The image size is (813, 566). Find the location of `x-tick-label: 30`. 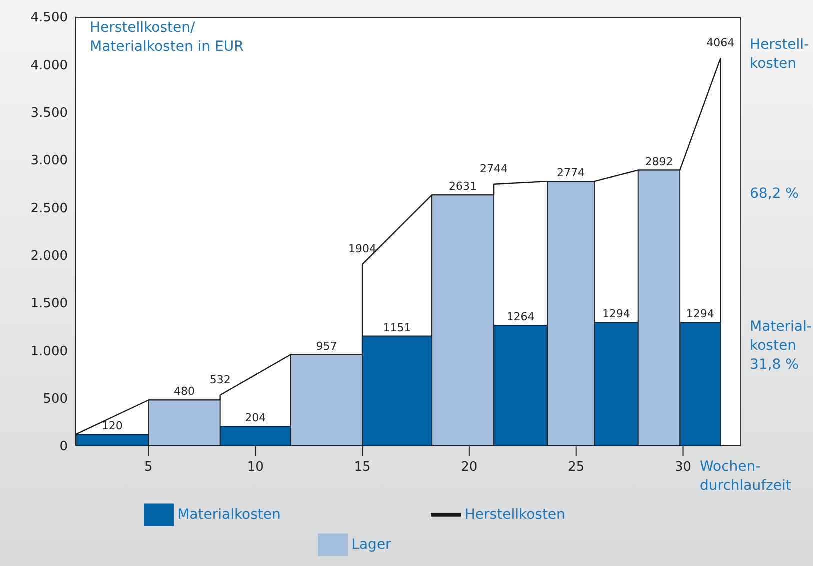

x-tick-label: 30 is located at coordinates (683, 468).